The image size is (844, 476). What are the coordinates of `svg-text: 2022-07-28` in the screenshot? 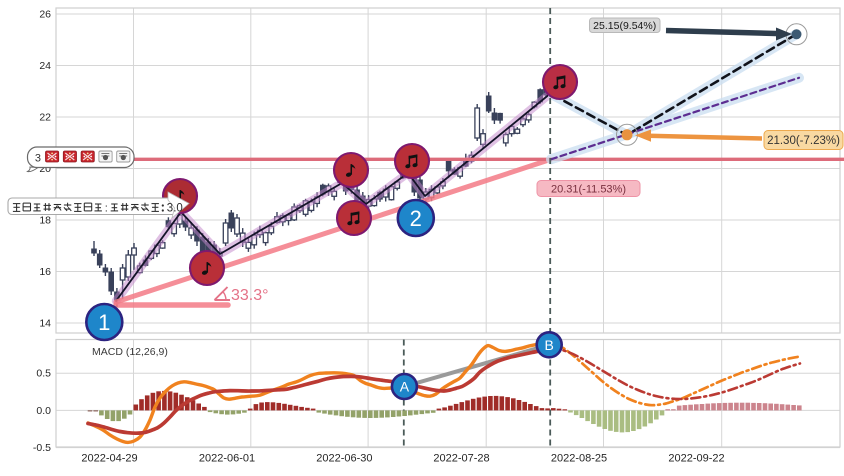 It's located at (461, 459).